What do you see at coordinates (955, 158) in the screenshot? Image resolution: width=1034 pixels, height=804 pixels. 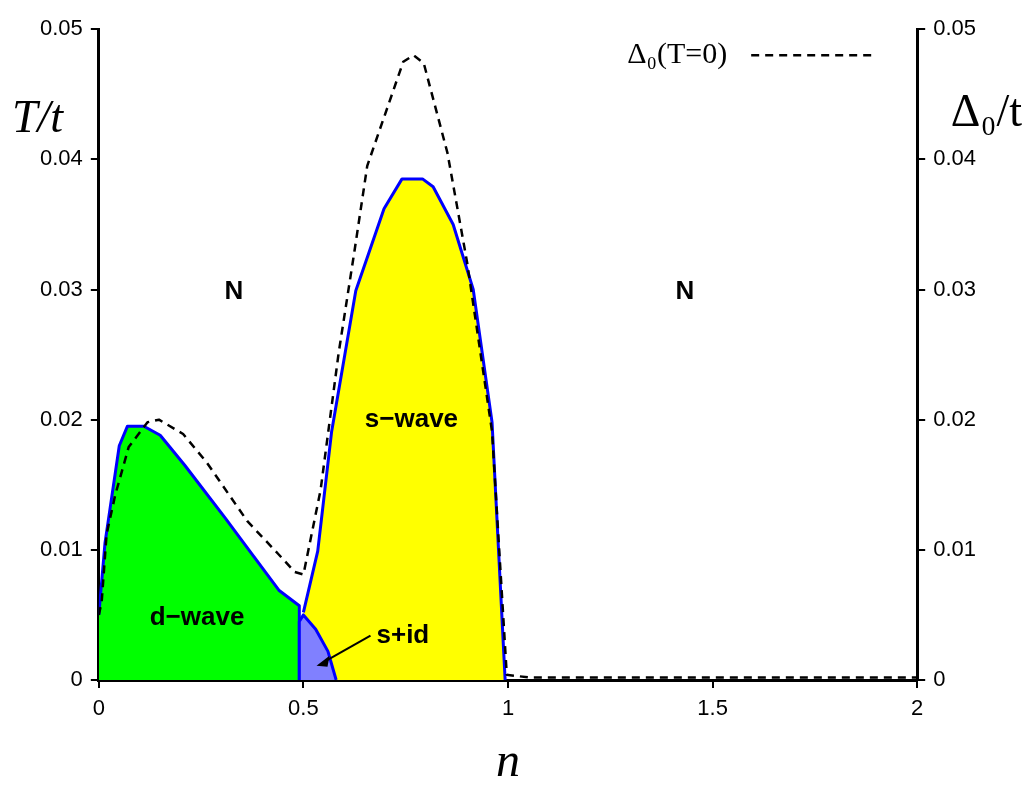 I see `y2-tick-label: 0.04` at bounding box center [955, 158].